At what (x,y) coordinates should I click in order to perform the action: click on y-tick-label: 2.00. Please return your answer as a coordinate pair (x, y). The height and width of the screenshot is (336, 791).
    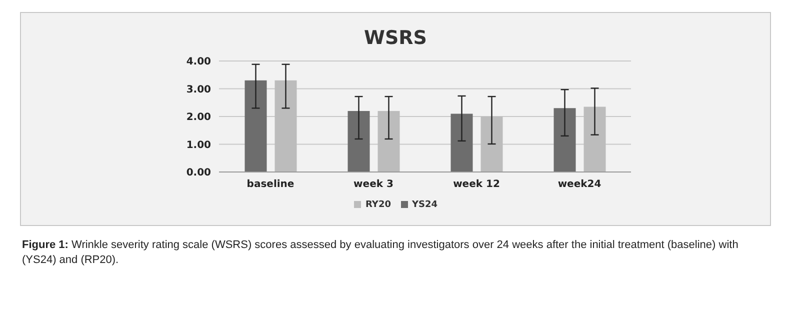
    Looking at the image, I should click on (199, 118).